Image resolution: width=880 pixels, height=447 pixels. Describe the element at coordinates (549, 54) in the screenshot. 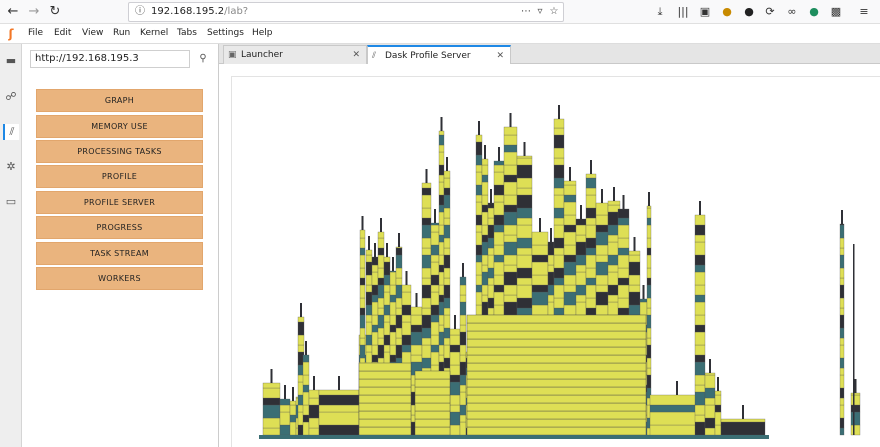

I see `tab-bar: ▣ Launcher ✕ ⫽ Dask Profile Server ✕` at that location.